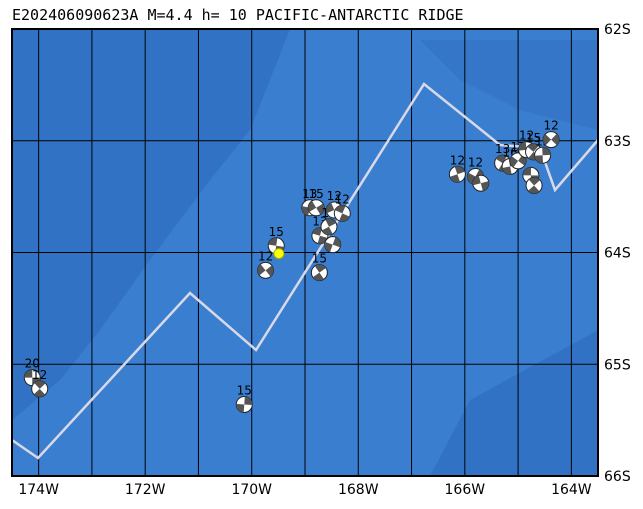 This screenshot has height=509, width=643. I want to click on lon-label: 174W, so click(38, 490).